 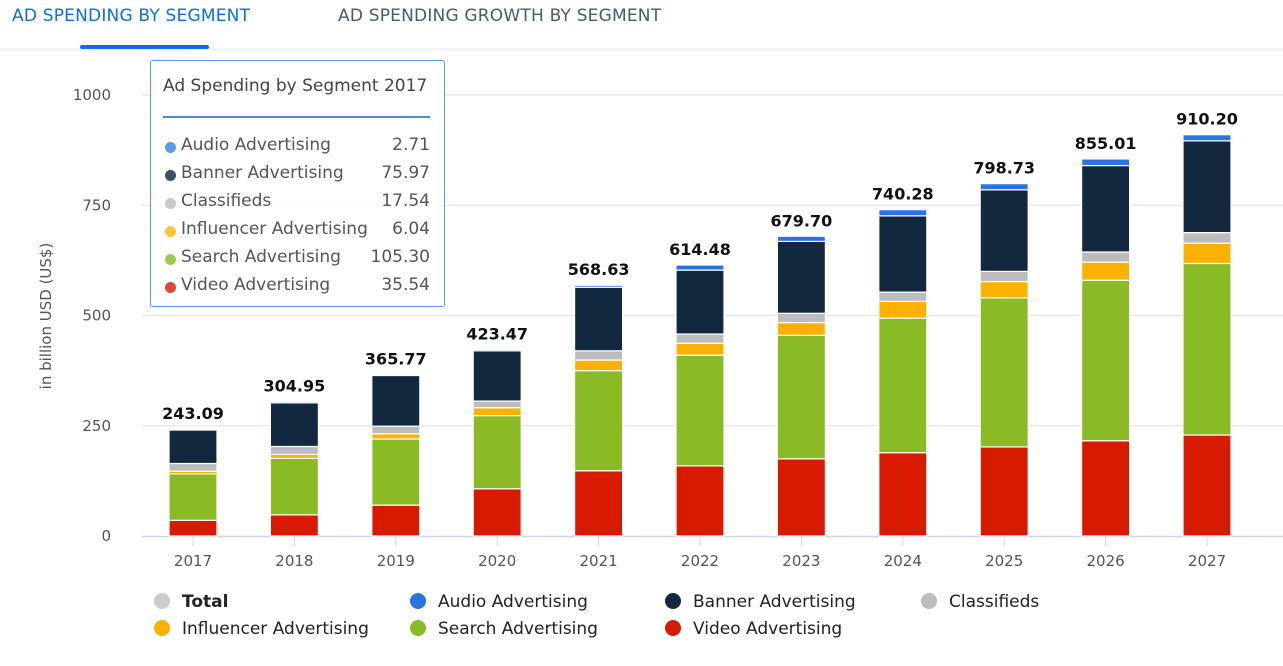 I want to click on x-tick-label: 2027, so click(x=1207, y=561).